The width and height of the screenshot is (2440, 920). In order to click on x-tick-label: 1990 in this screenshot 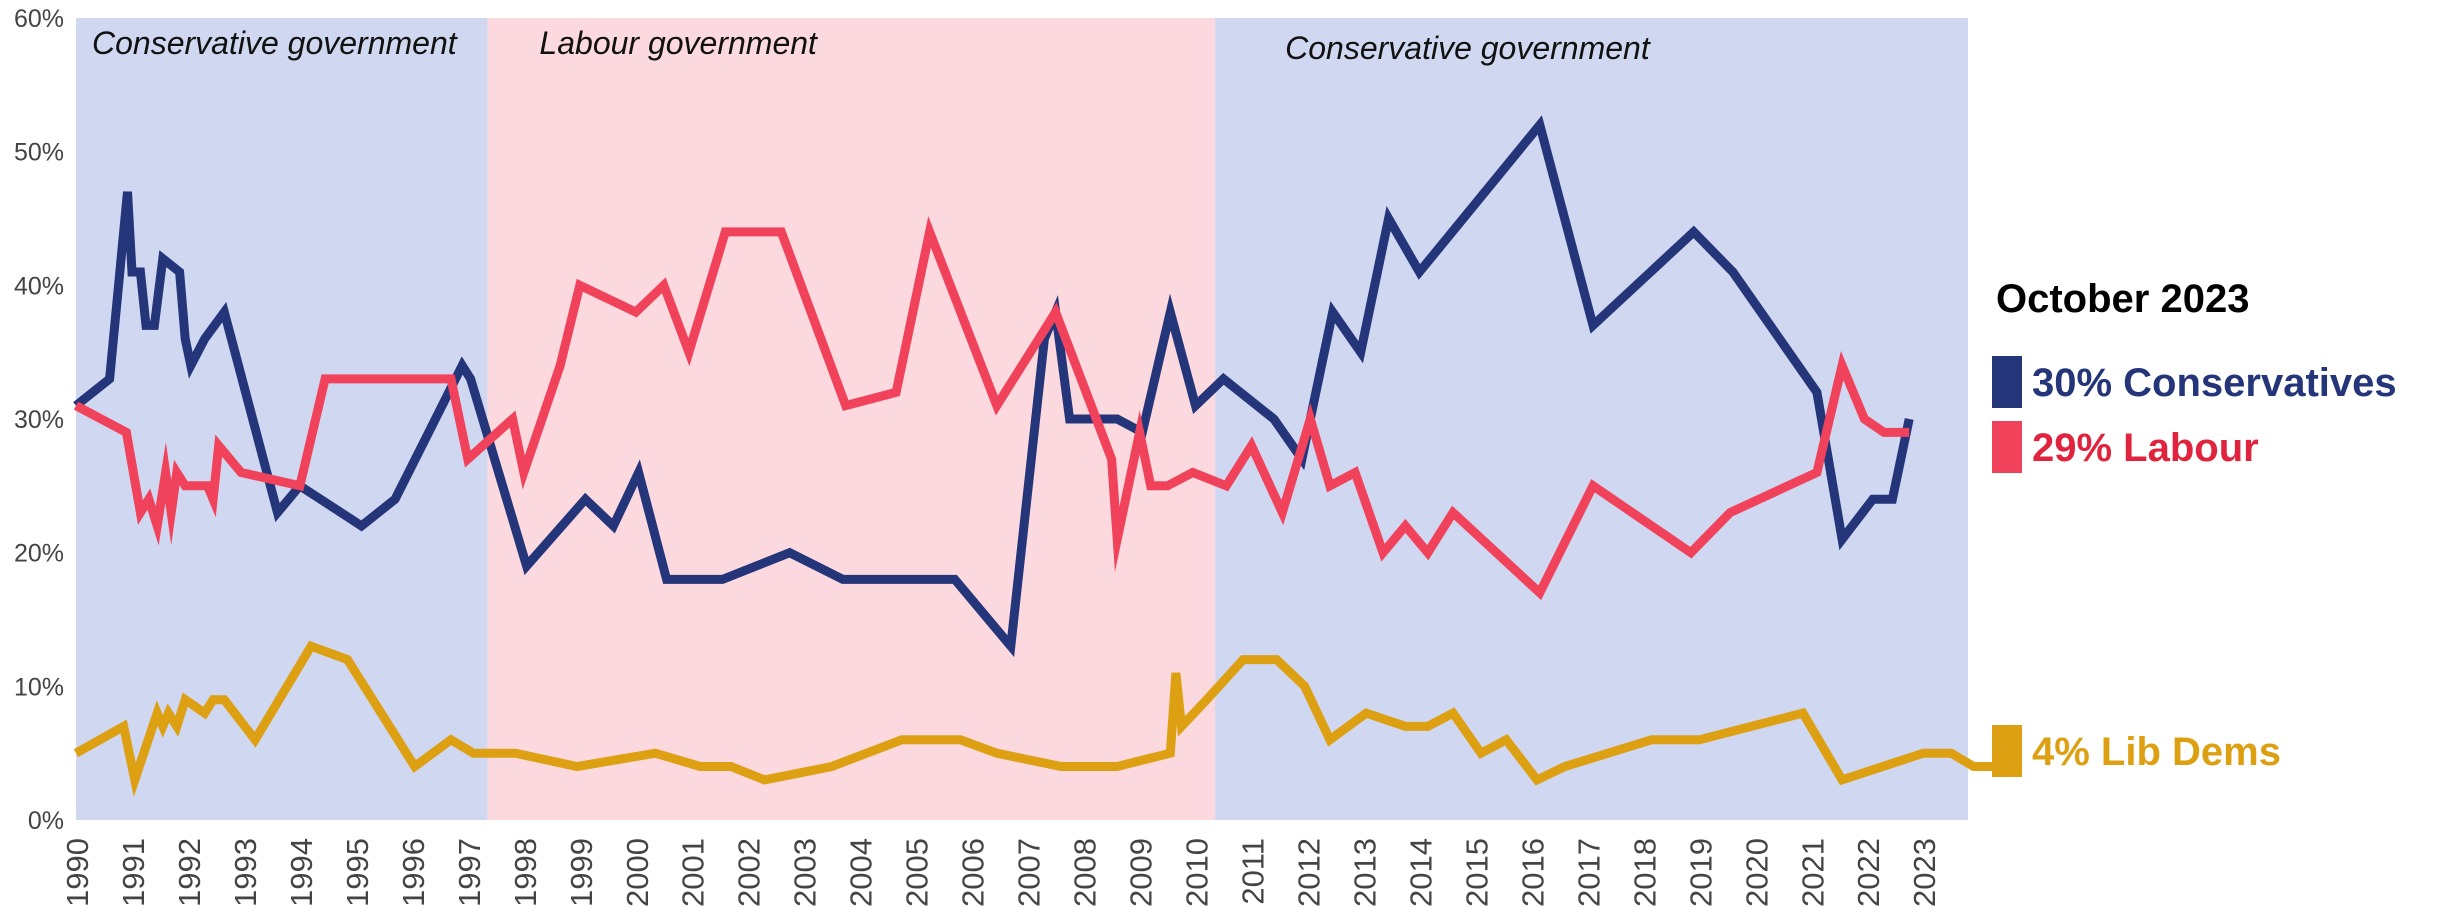, I will do `click(77, 872)`.